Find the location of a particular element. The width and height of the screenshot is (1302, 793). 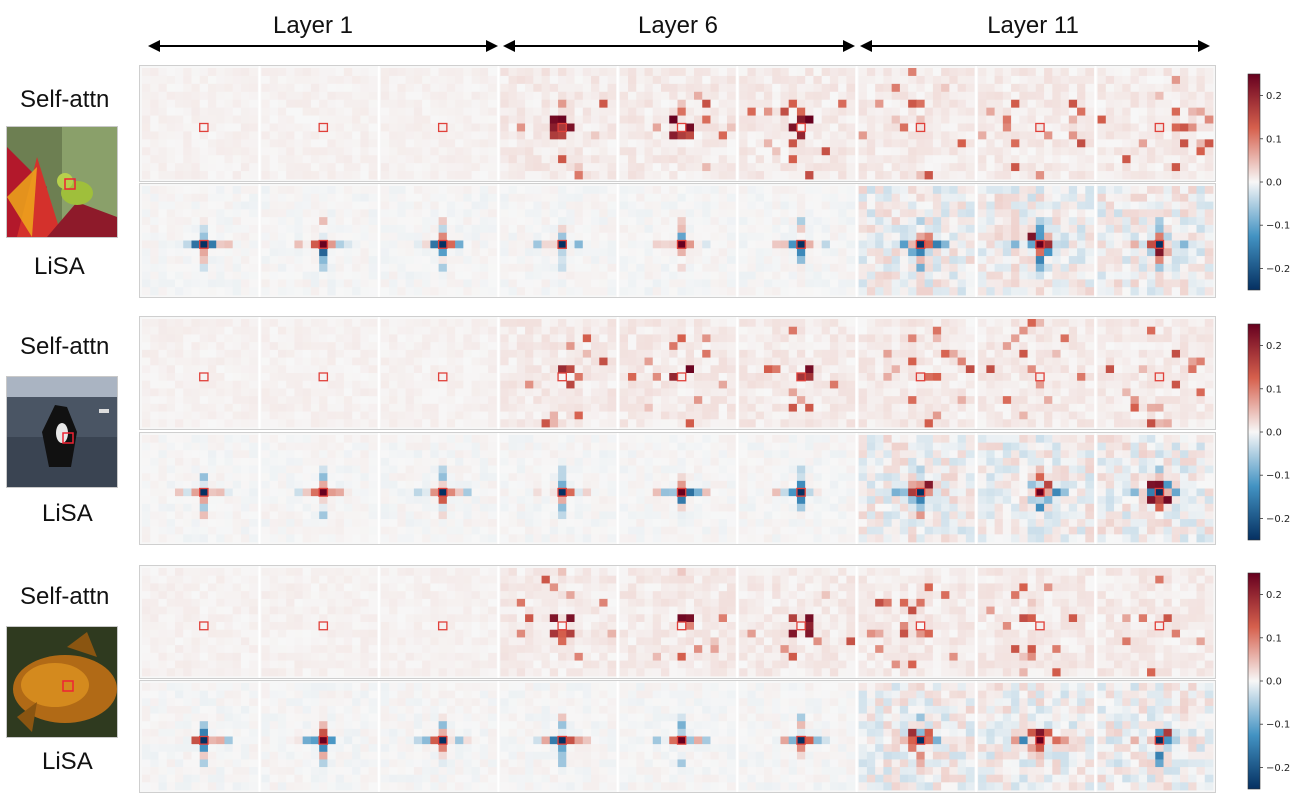

row-label-lisa-2: LiSA is located at coordinates (67, 514).